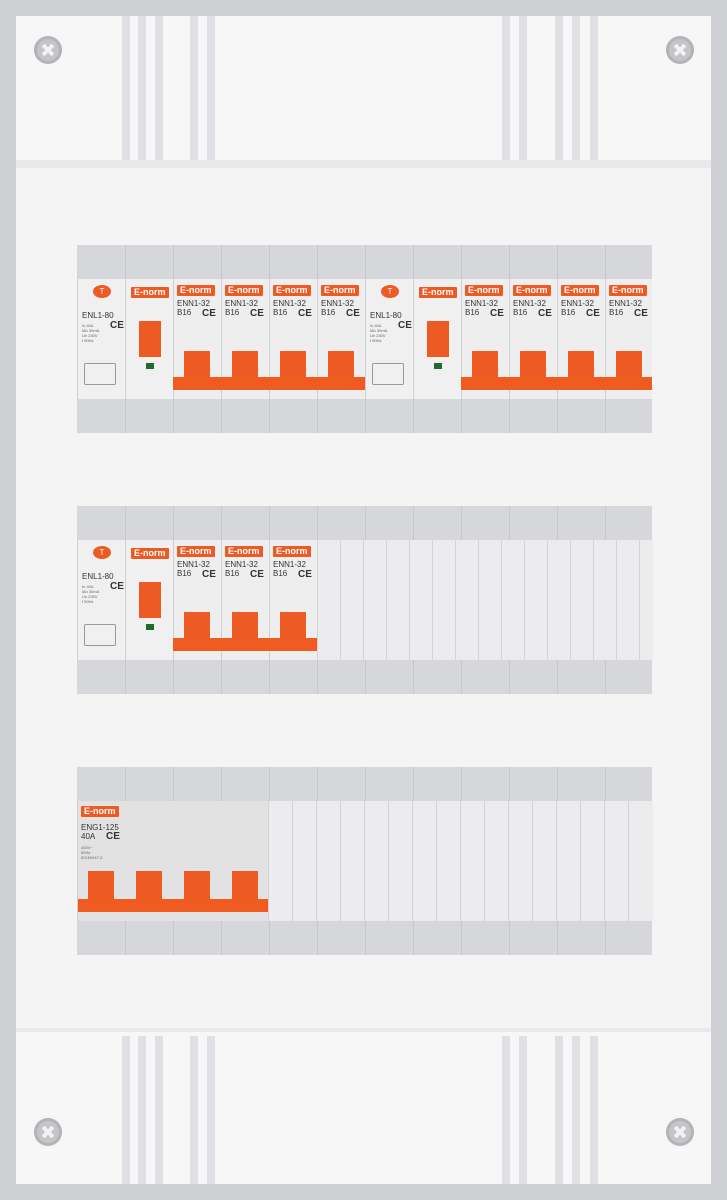 The height and width of the screenshot is (1200, 727). What do you see at coordinates (245, 644) in the screenshot?
I see `busbar` at bounding box center [245, 644].